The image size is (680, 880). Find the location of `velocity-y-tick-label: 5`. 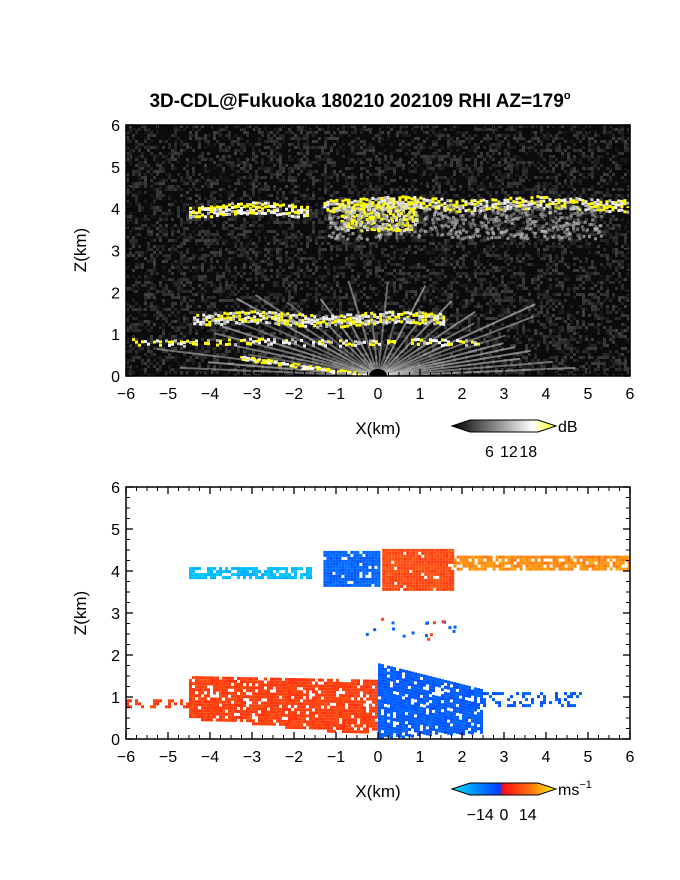

velocity-y-tick-label: 5 is located at coordinates (115, 530).